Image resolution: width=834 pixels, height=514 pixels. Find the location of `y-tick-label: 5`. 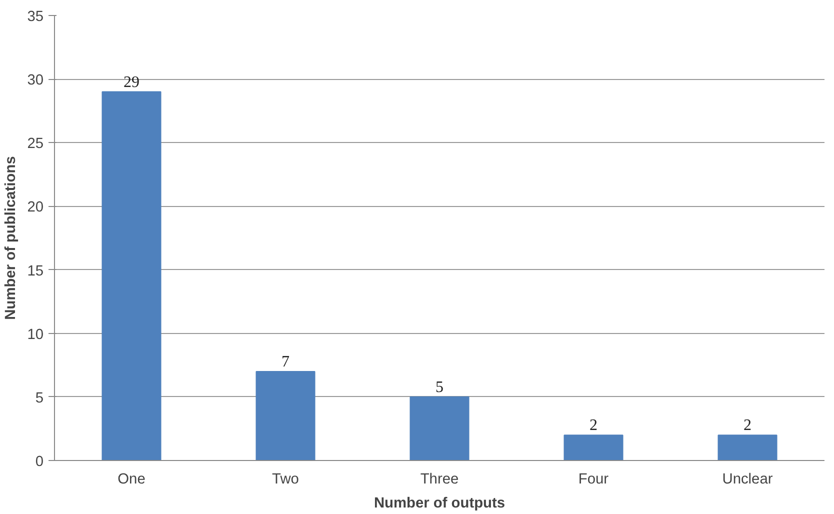

y-tick-label: 5 is located at coordinates (39, 398).